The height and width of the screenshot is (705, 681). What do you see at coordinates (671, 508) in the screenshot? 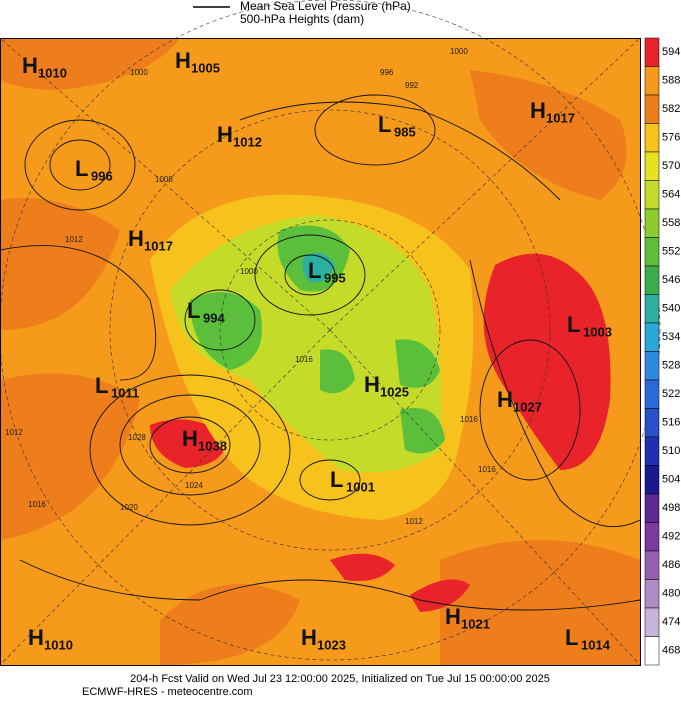
I see `colorbar-tick-label: 498` at bounding box center [671, 508].